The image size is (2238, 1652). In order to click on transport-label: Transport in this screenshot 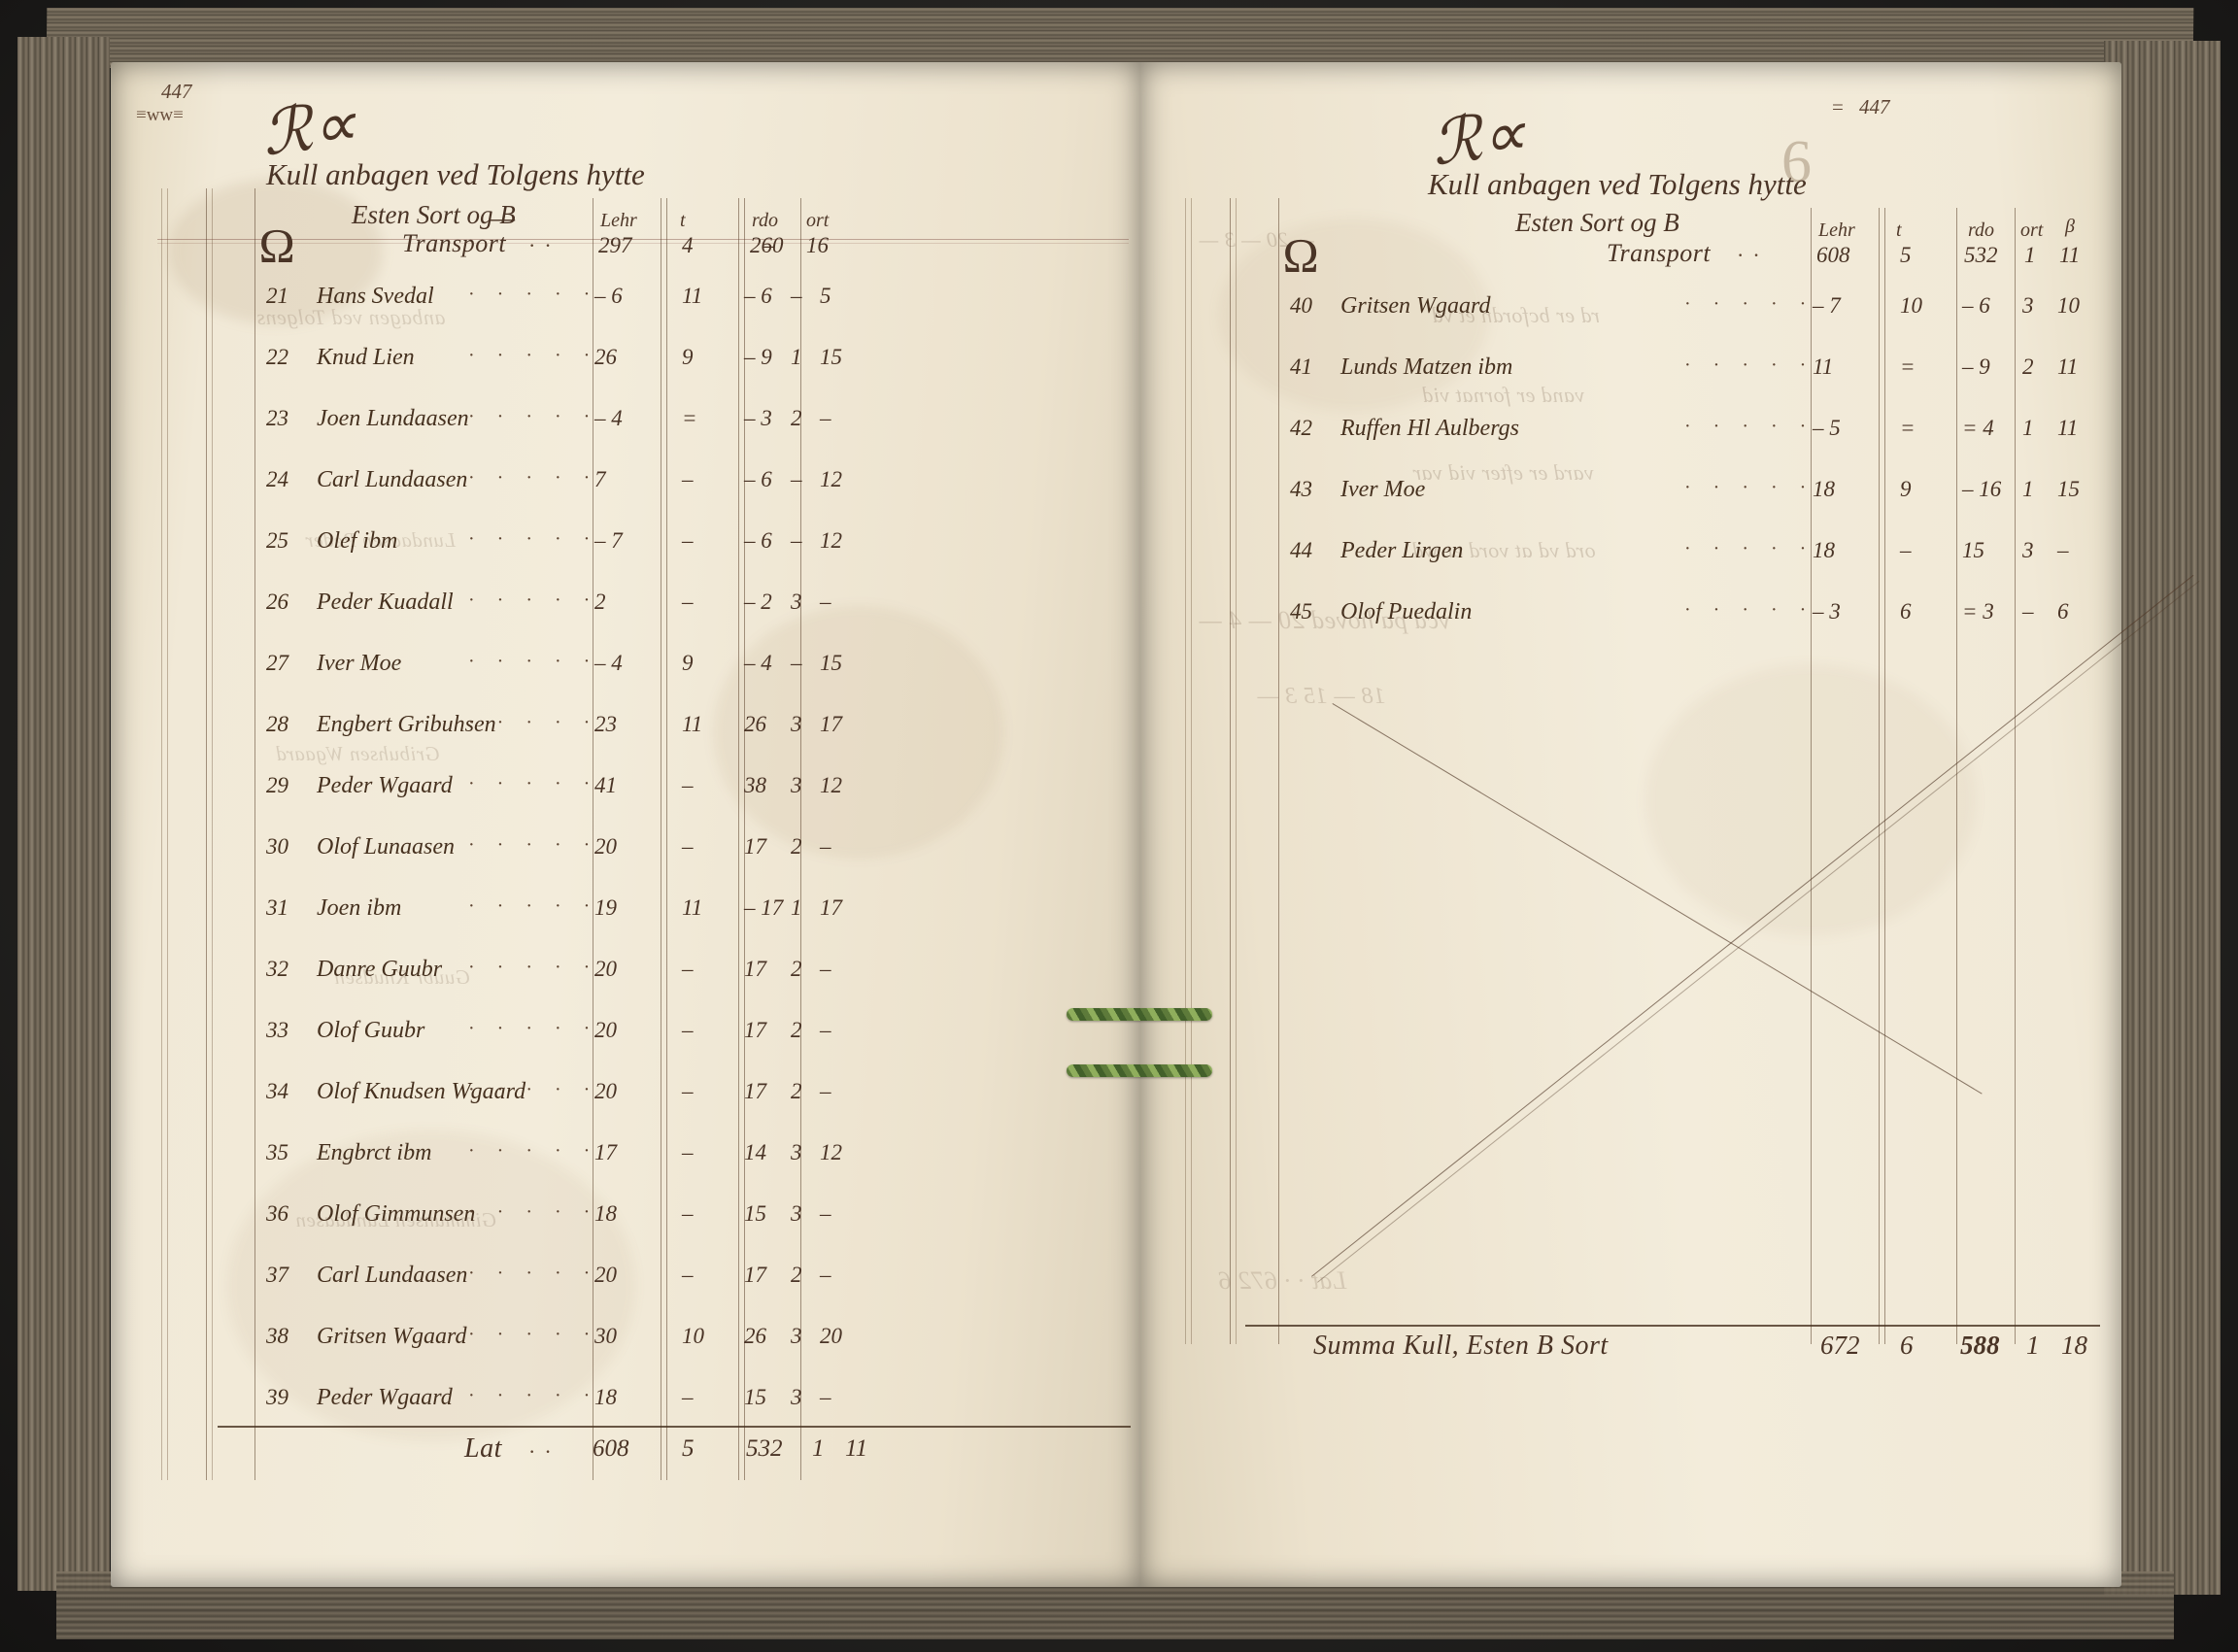, I will do `click(1659, 253)`.